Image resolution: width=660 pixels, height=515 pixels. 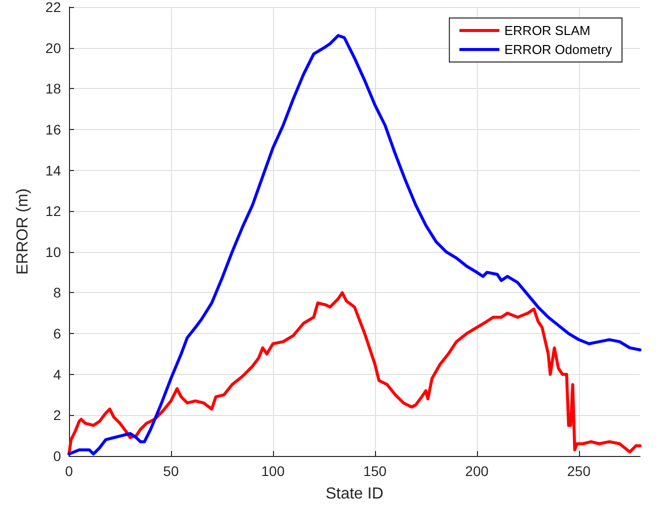 I want to click on y-tick-label: 18, so click(x=53, y=88).